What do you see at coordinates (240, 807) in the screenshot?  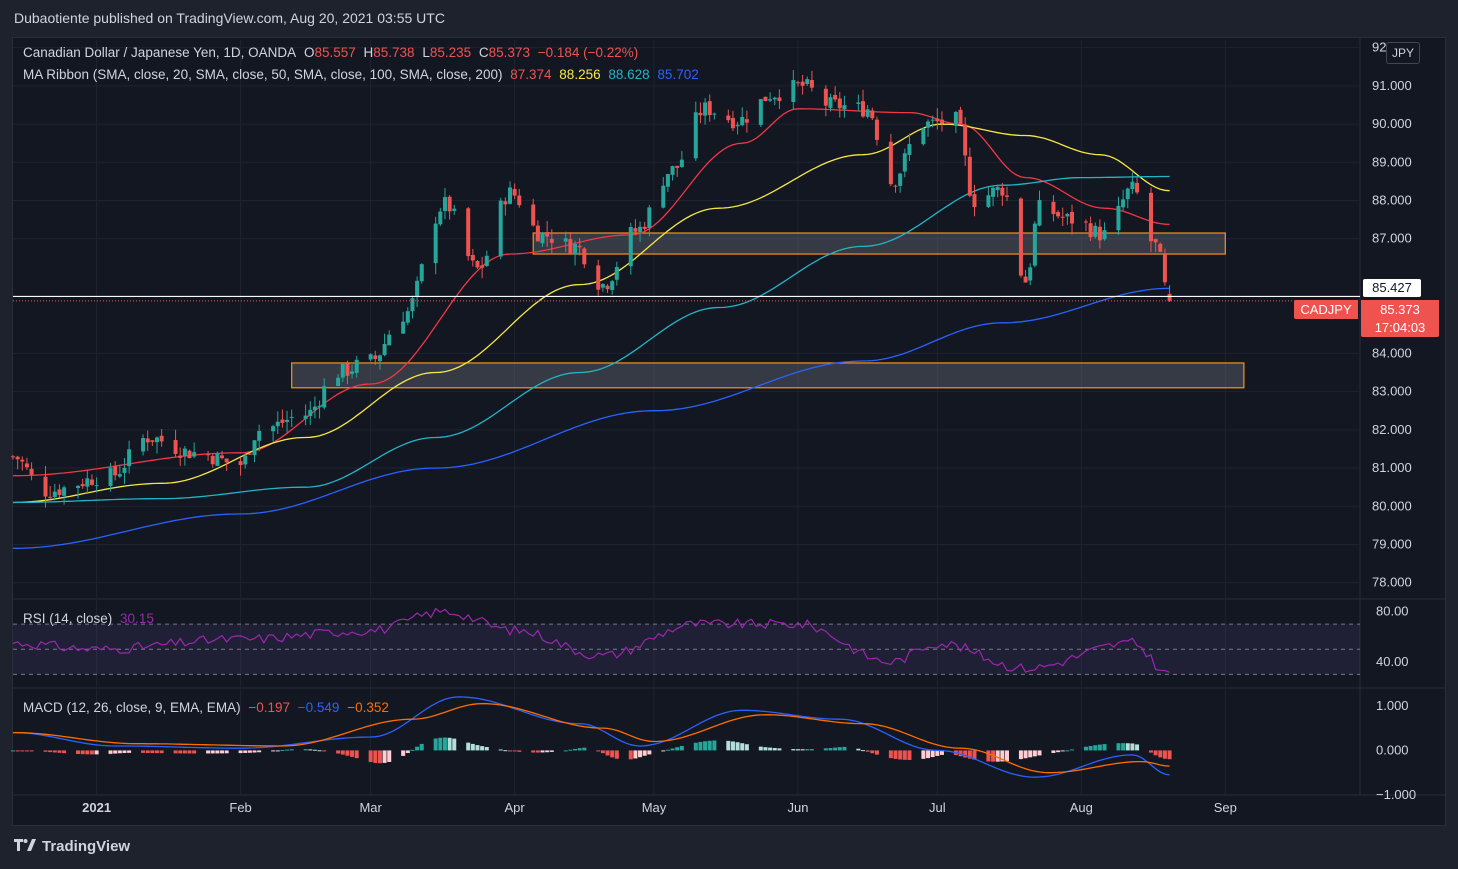 I see `time-tick-label: Feb` at bounding box center [240, 807].